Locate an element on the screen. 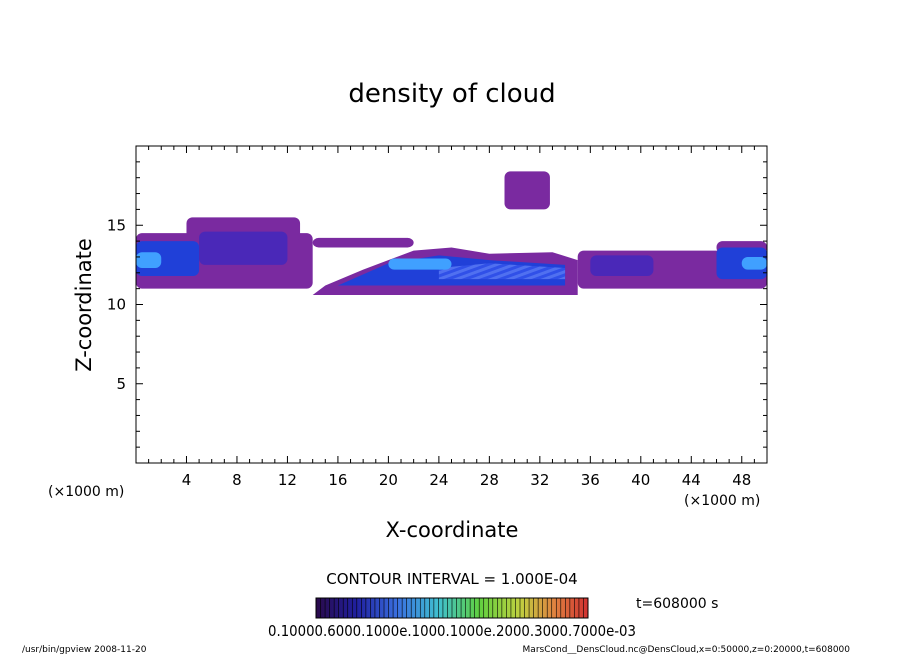 The width and height of the screenshot is (904, 654). cloud-right-mid is located at coordinates (622, 265).